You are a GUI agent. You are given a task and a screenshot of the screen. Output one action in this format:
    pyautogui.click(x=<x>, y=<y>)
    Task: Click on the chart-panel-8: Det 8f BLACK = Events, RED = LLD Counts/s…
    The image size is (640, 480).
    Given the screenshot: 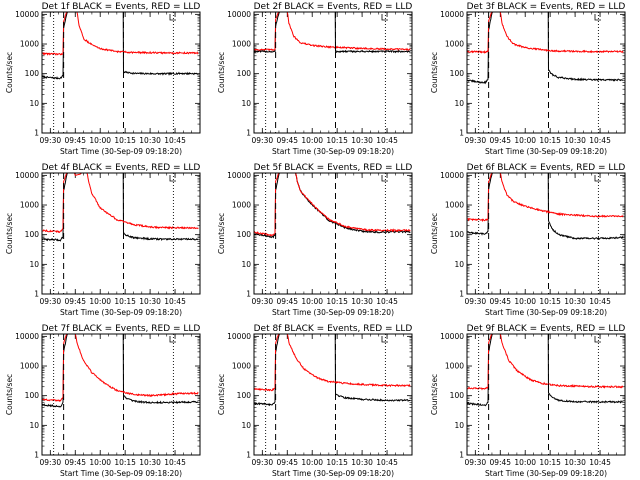 What is the action you would take?
    pyautogui.click(x=315, y=401)
    